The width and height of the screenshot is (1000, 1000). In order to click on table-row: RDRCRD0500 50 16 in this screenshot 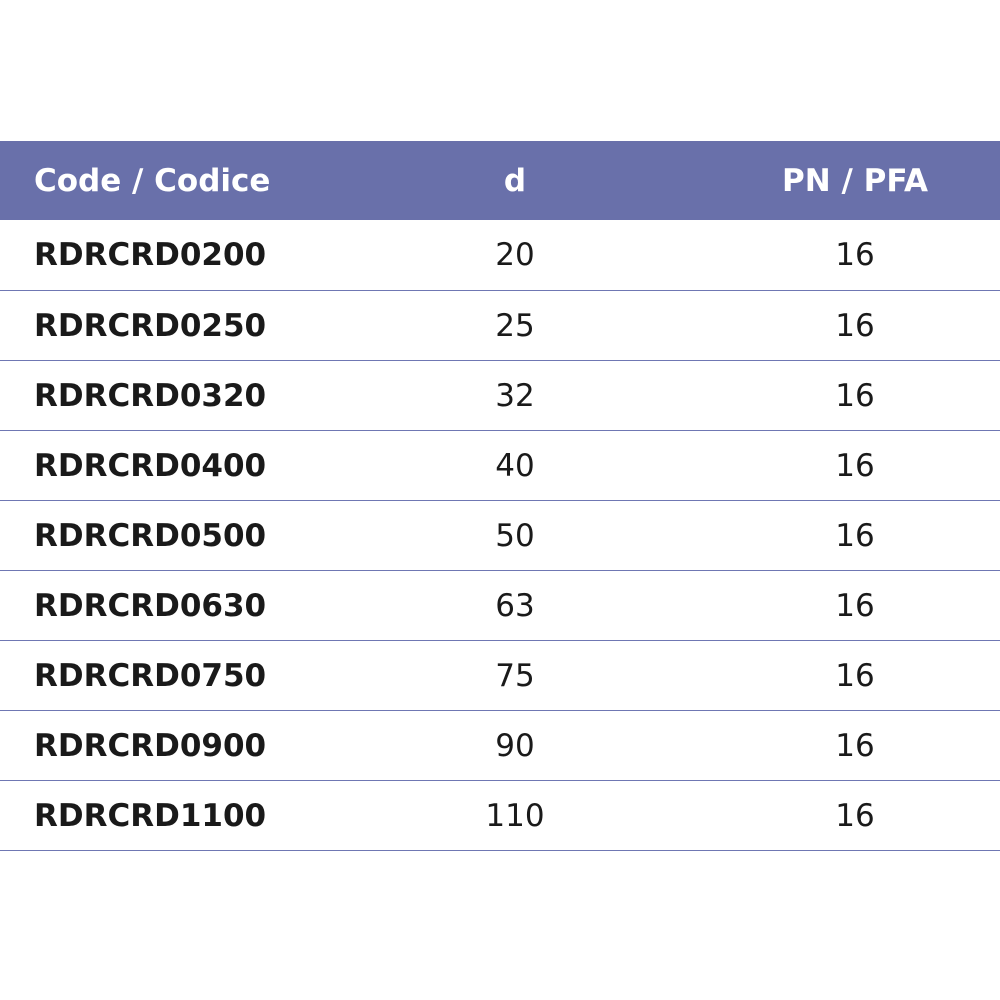, I will do `click(500, 536)`.